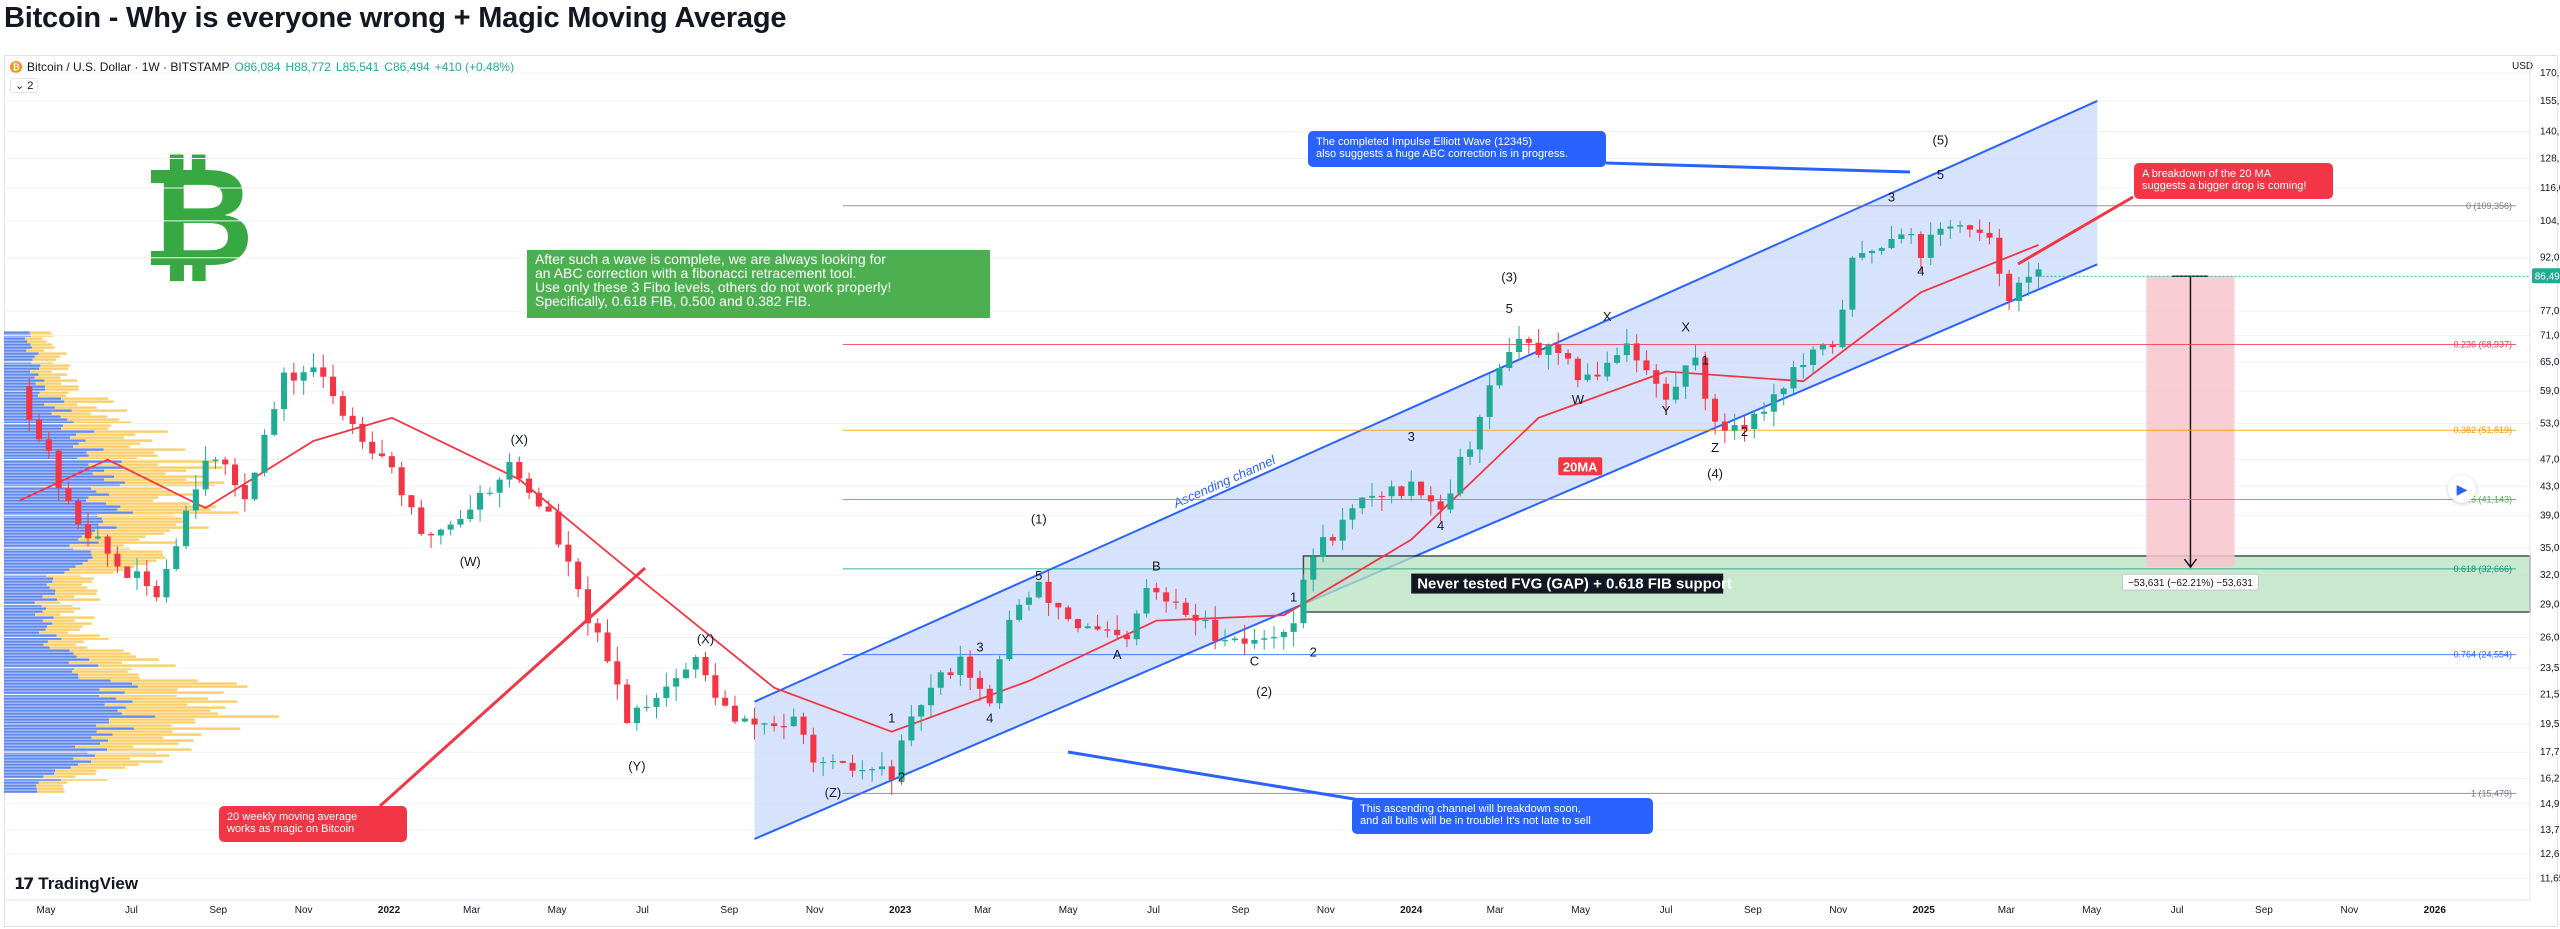 The width and height of the screenshot is (2560, 929). Describe the element at coordinates (2550, 73) in the screenshot. I see `price-tick-label: 170,000` at that location.